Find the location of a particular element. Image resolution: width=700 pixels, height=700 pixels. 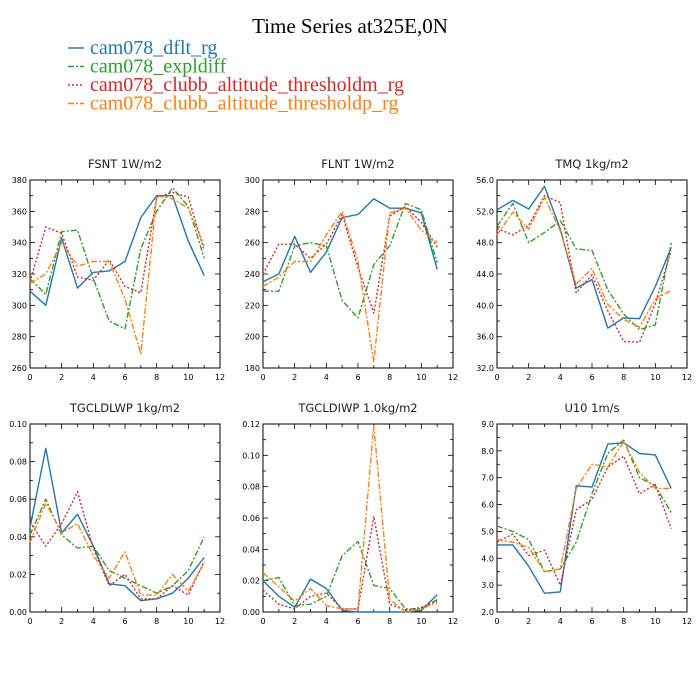

y-tick-label: 52.0 is located at coordinates (485, 211).